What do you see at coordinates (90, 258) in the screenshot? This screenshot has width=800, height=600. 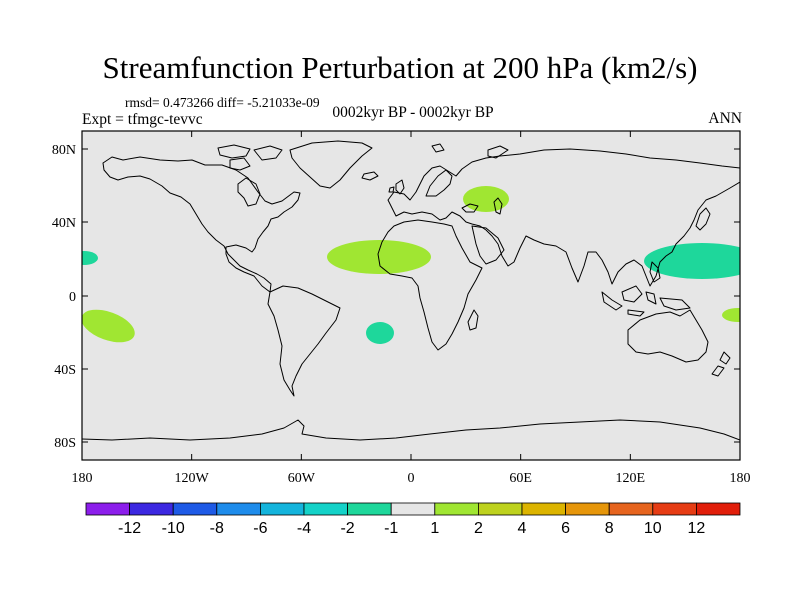 I see `anomaly-east-pacific-edge` at bounding box center [90, 258].